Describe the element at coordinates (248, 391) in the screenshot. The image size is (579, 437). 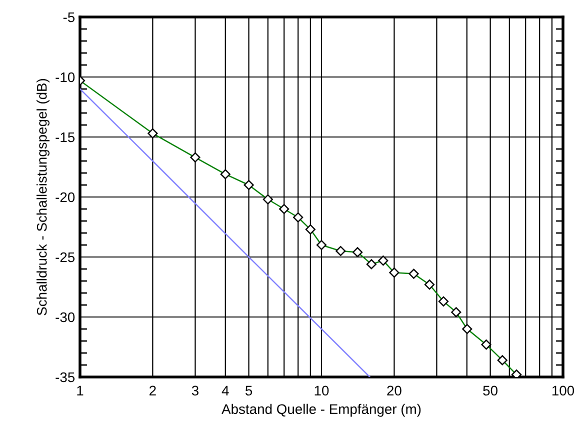
I see `x-tick-label: 5` at that location.